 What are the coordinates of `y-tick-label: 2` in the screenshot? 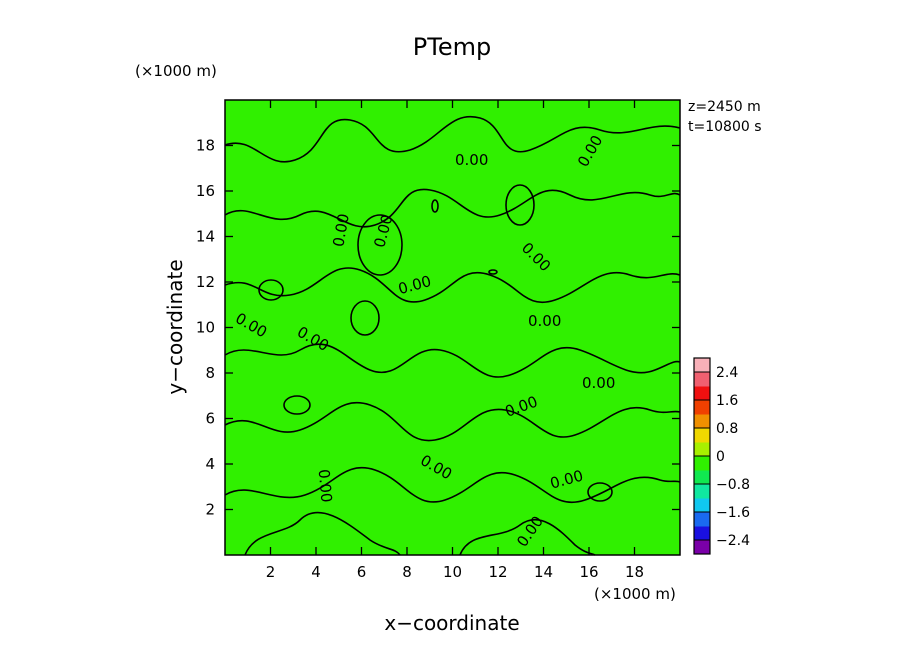 It's located at (210, 510).